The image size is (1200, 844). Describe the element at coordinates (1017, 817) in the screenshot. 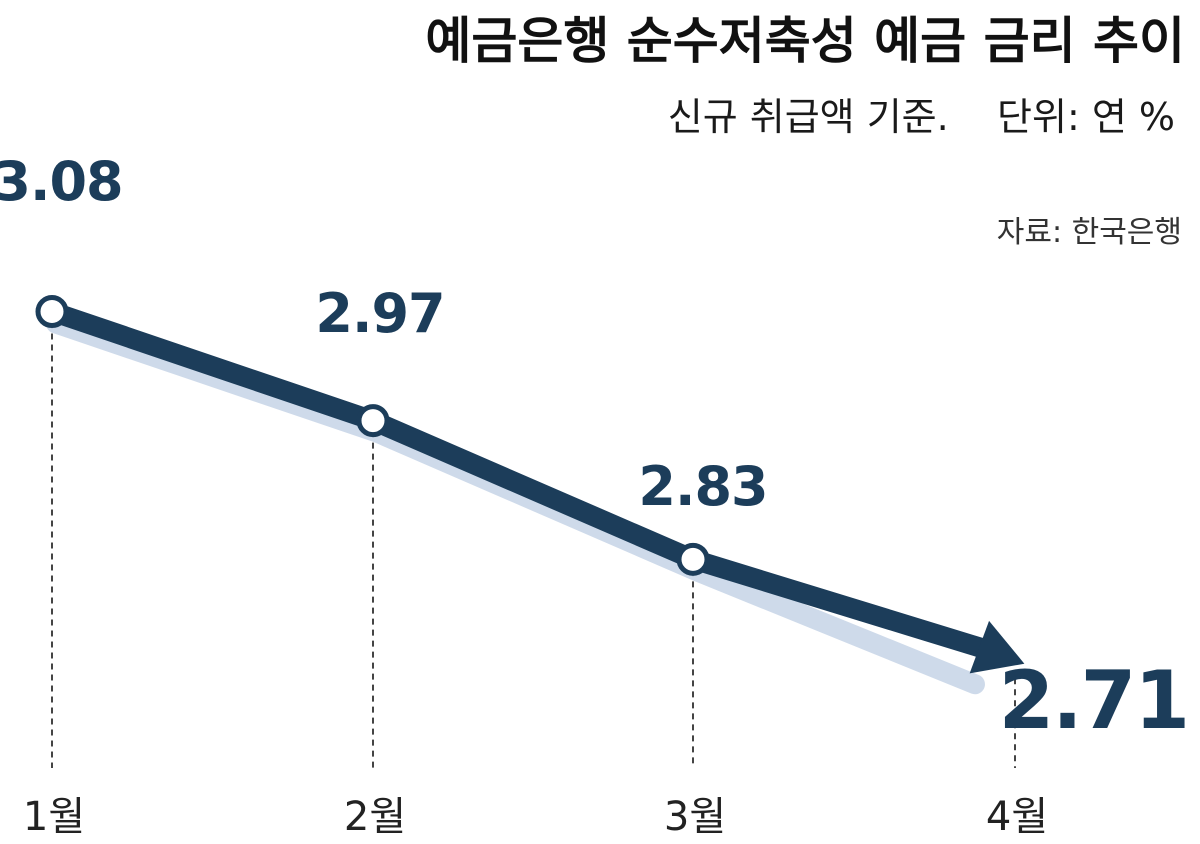

I see `x-tick-label-4: 4월` at that location.